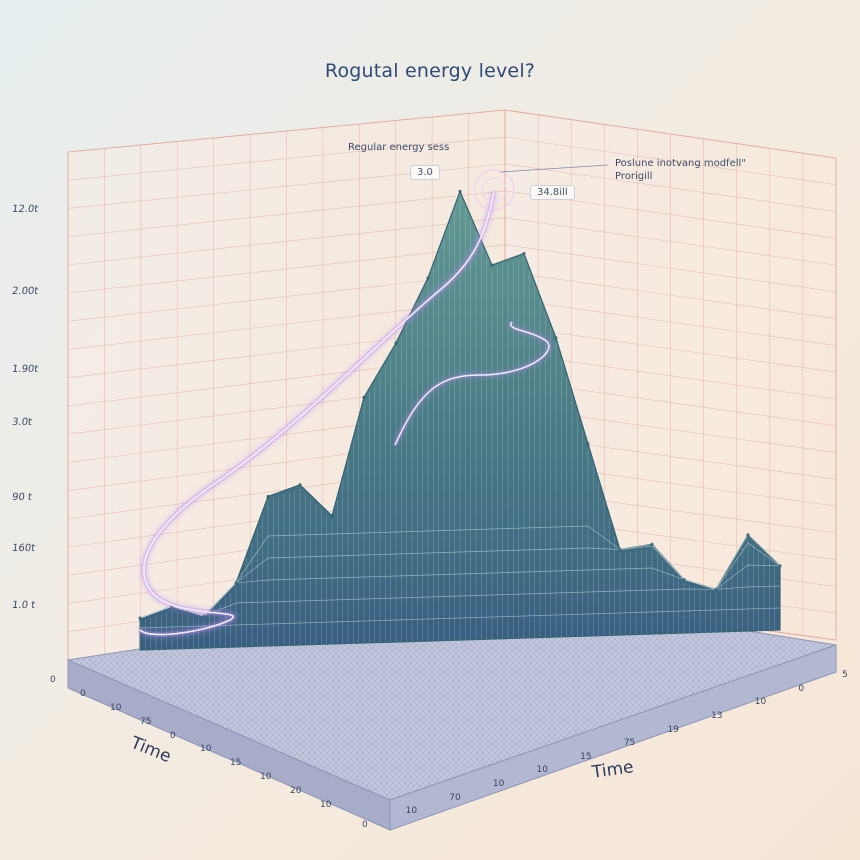  Describe the element at coordinates (554, 168) in the screenshot. I see `annotation-leader` at that location.